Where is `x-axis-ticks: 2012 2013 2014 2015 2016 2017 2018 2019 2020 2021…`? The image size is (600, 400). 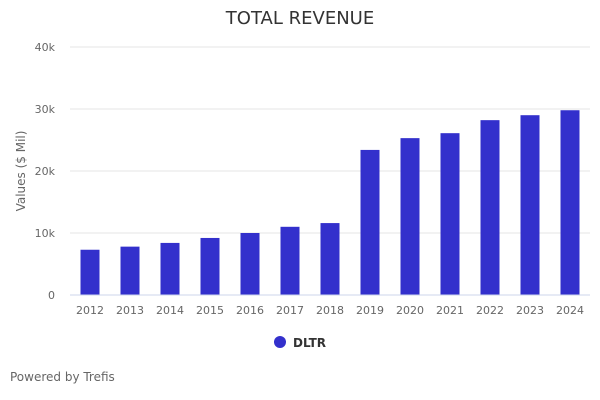 x-axis-ticks: 2012 2013 2014 2015 2016 2017 2018 2019 2020 2021… is located at coordinates (330, 310).